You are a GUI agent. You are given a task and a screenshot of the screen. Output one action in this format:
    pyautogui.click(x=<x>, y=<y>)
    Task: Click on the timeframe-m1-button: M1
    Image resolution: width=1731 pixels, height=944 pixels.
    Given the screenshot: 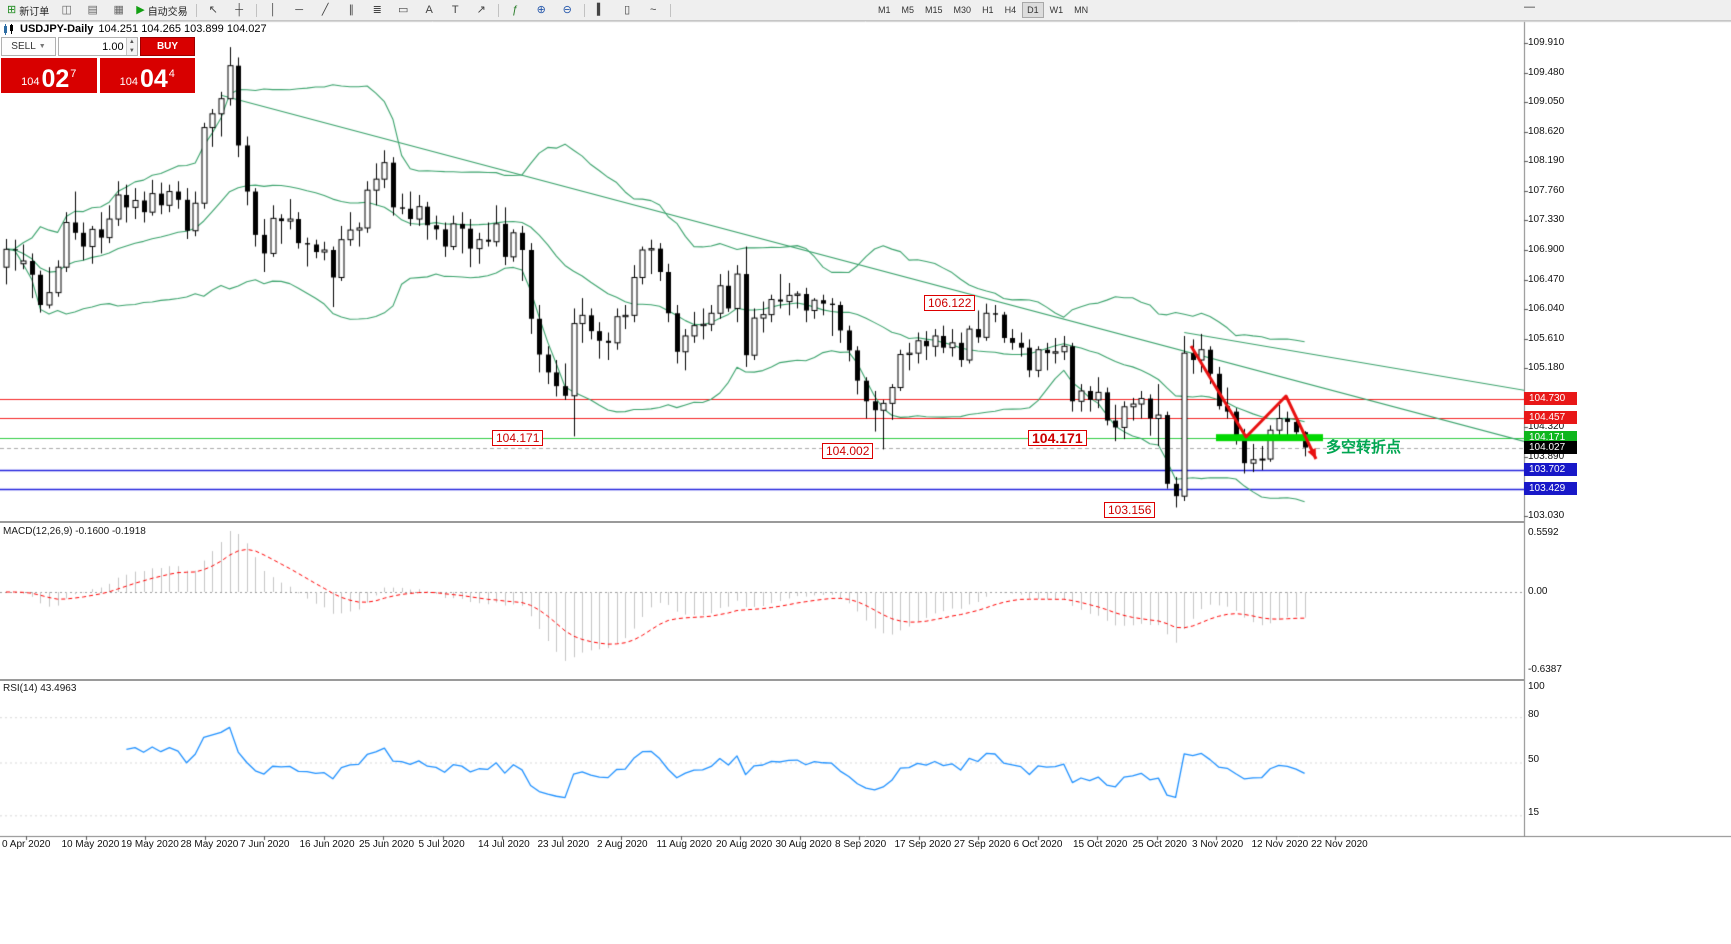 What is the action you would take?
    pyautogui.click(x=884, y=10)
    